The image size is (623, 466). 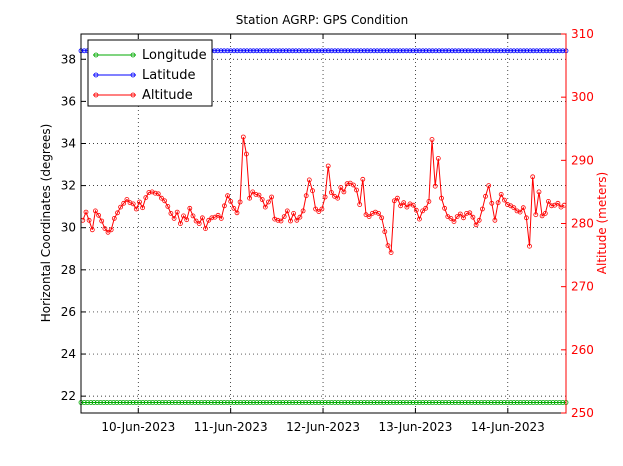 What do you see at coordinates (68, 270) in the screenshot?
I see `y-tick-label-left: 28` at bounding box center [68, 270].